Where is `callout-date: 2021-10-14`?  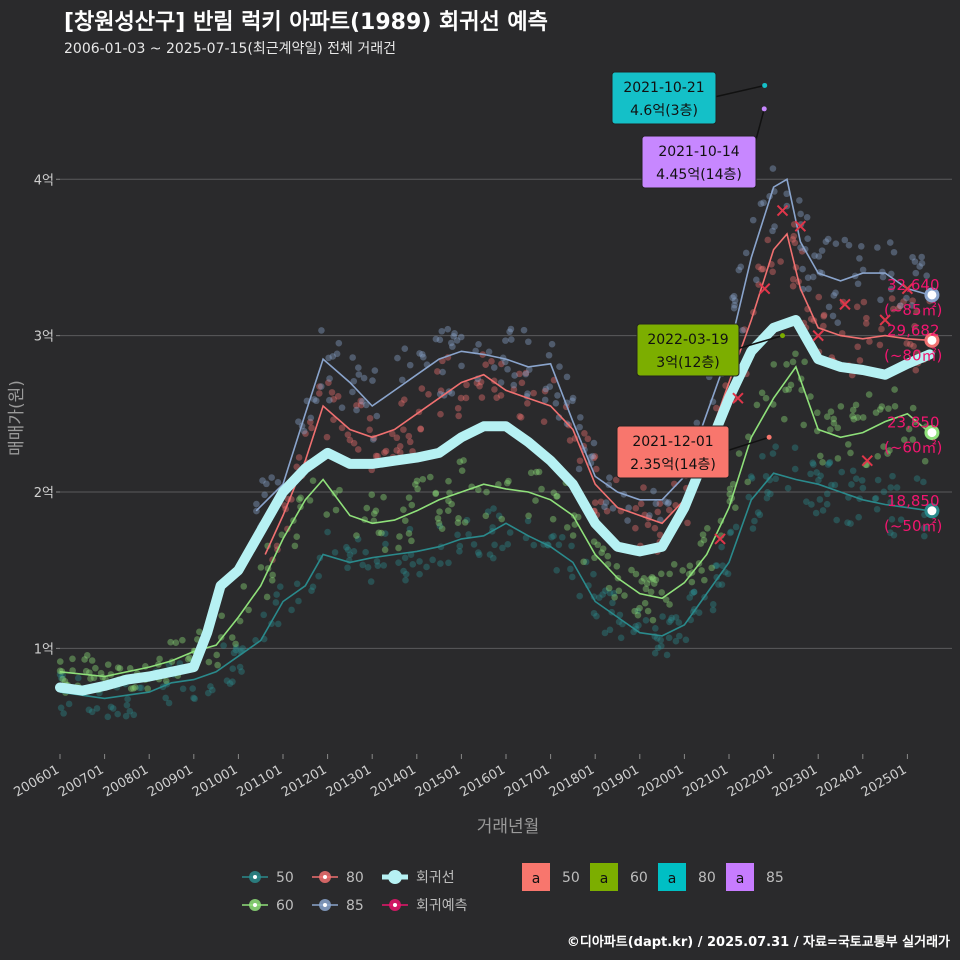 callout-date: 2021-10-14 is located at coordinates (698, 152).